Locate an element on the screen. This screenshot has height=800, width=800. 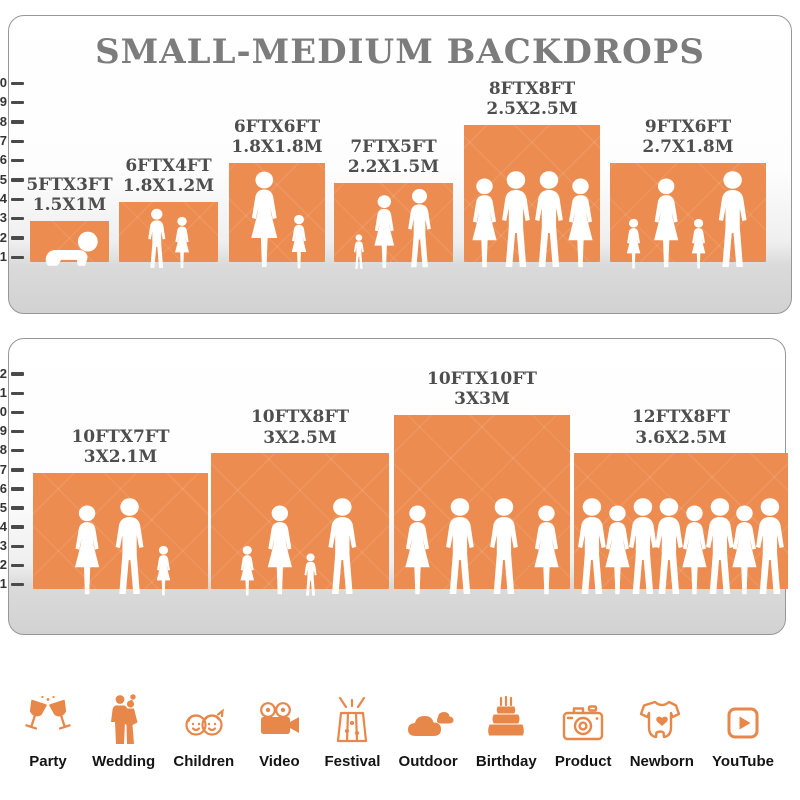
size-m-text: 3X2.5M is located at coordinates (300, 437).